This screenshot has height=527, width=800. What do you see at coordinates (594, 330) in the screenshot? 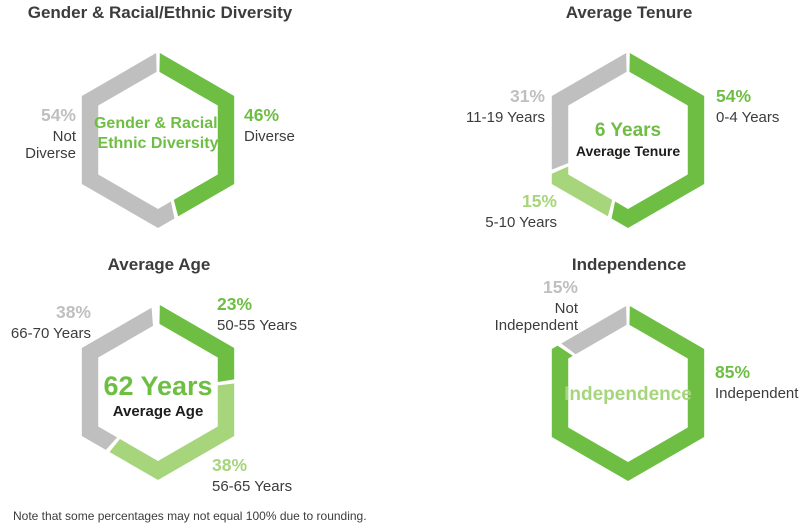
I see `hex-segment-not-independent` at bounding box center [594, 330].